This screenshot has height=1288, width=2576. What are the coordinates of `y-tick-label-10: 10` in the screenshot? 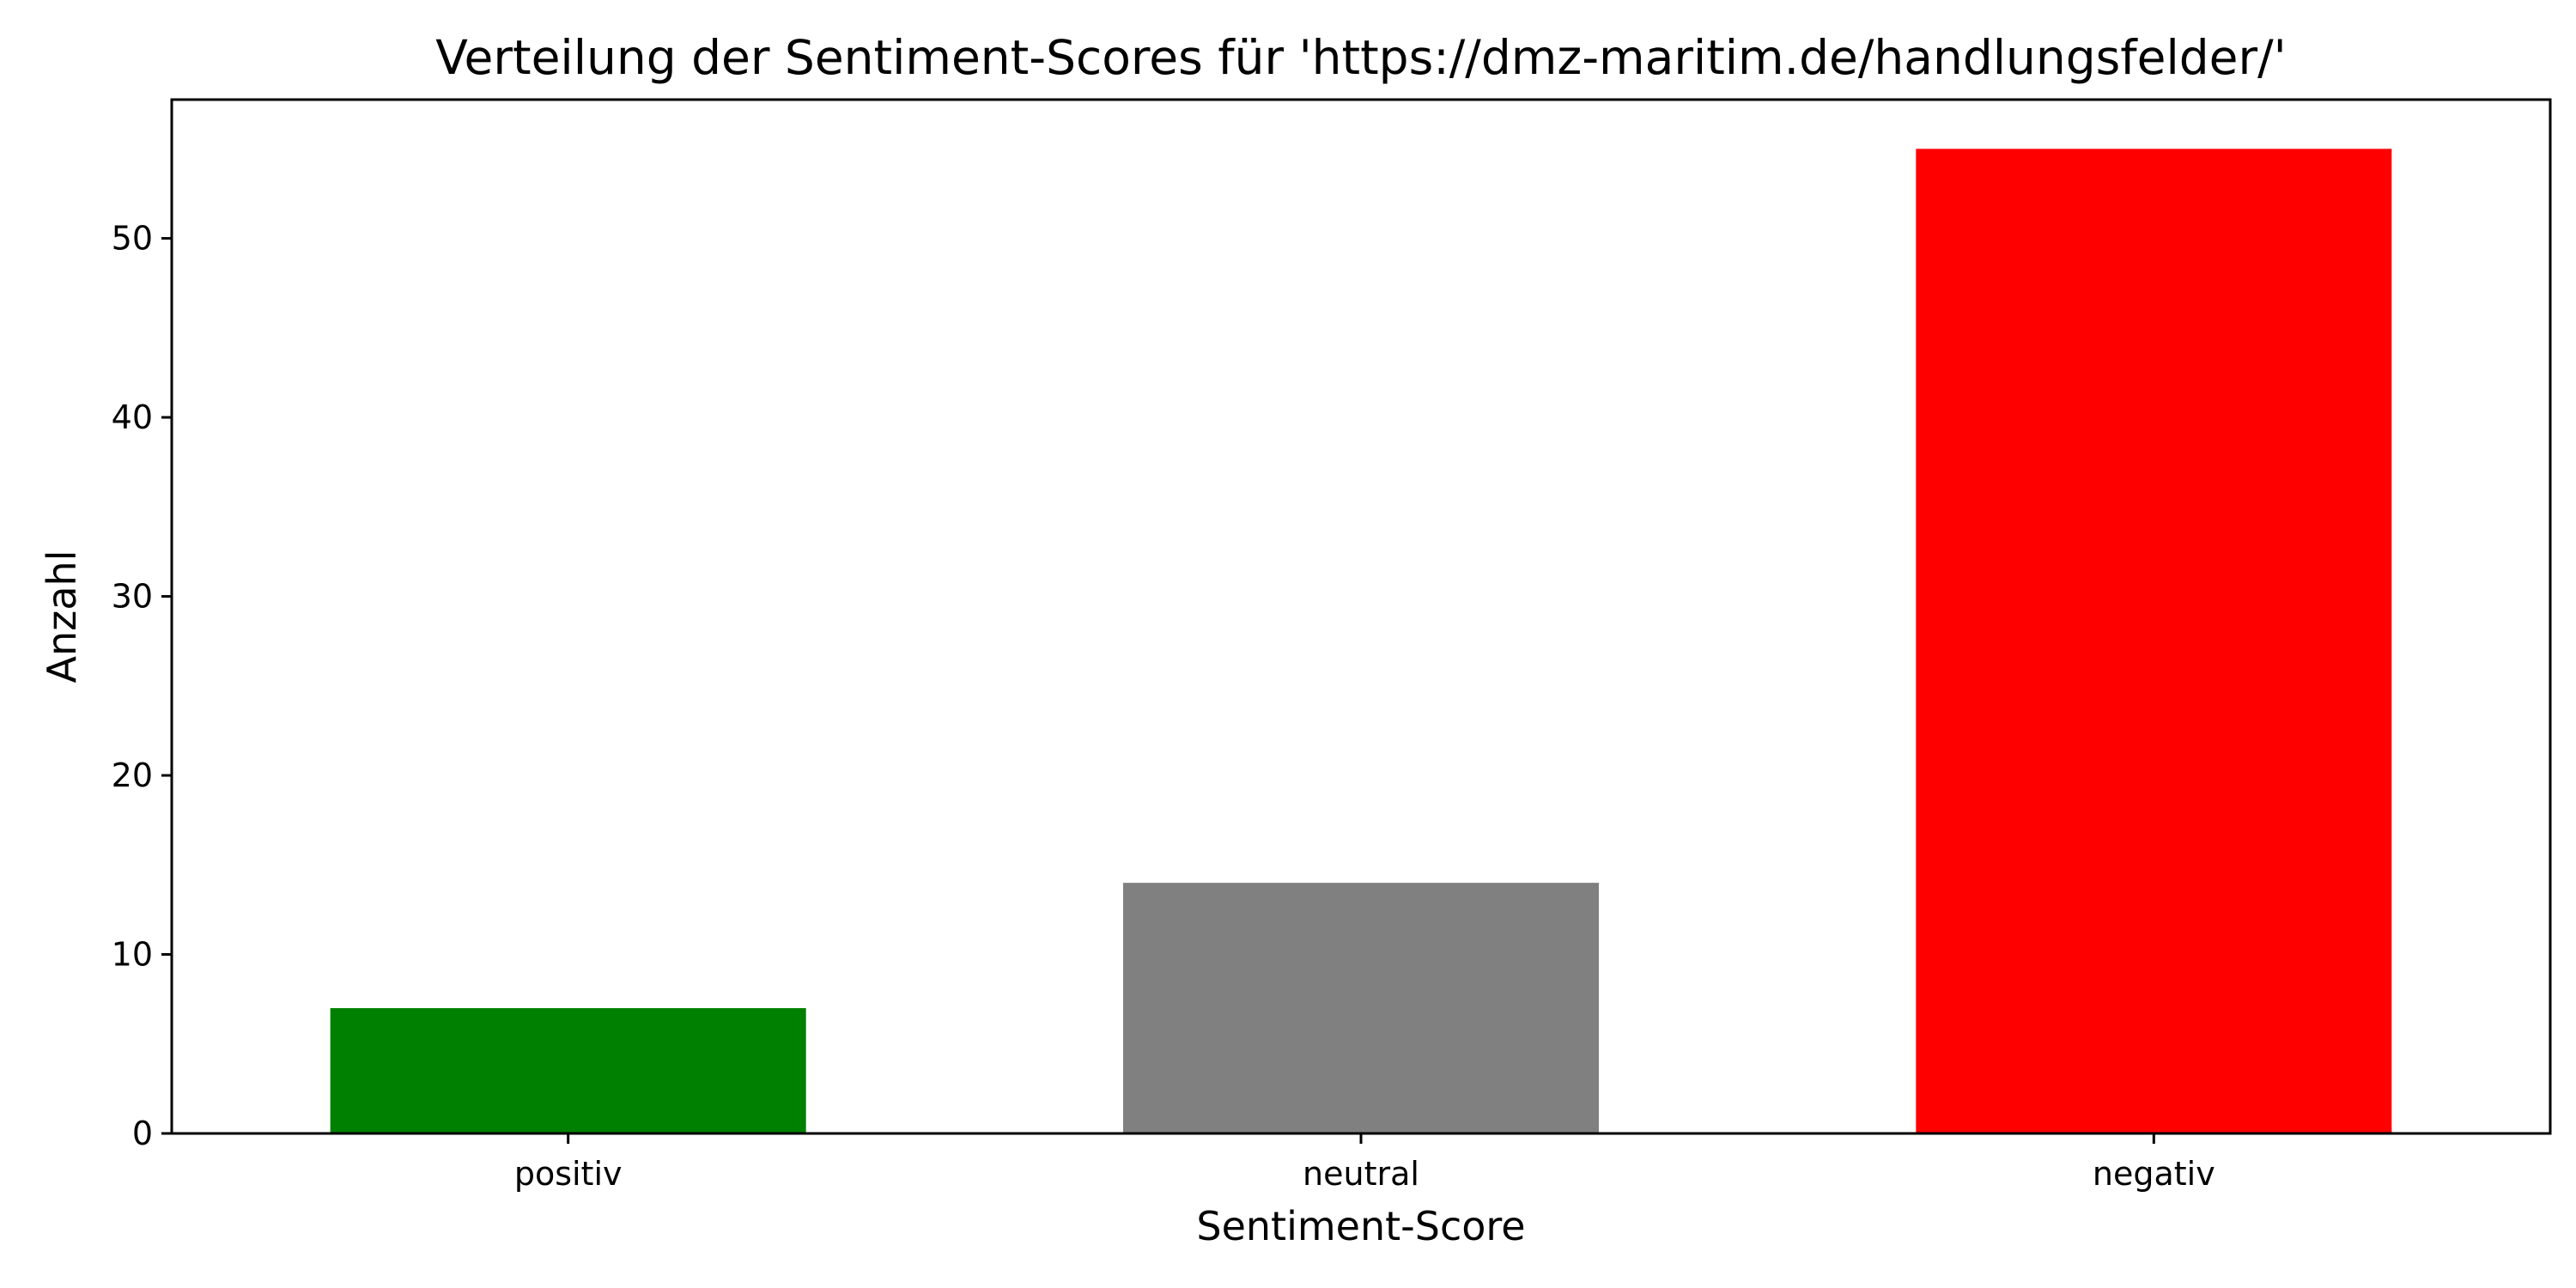 It's located at (132, 955).